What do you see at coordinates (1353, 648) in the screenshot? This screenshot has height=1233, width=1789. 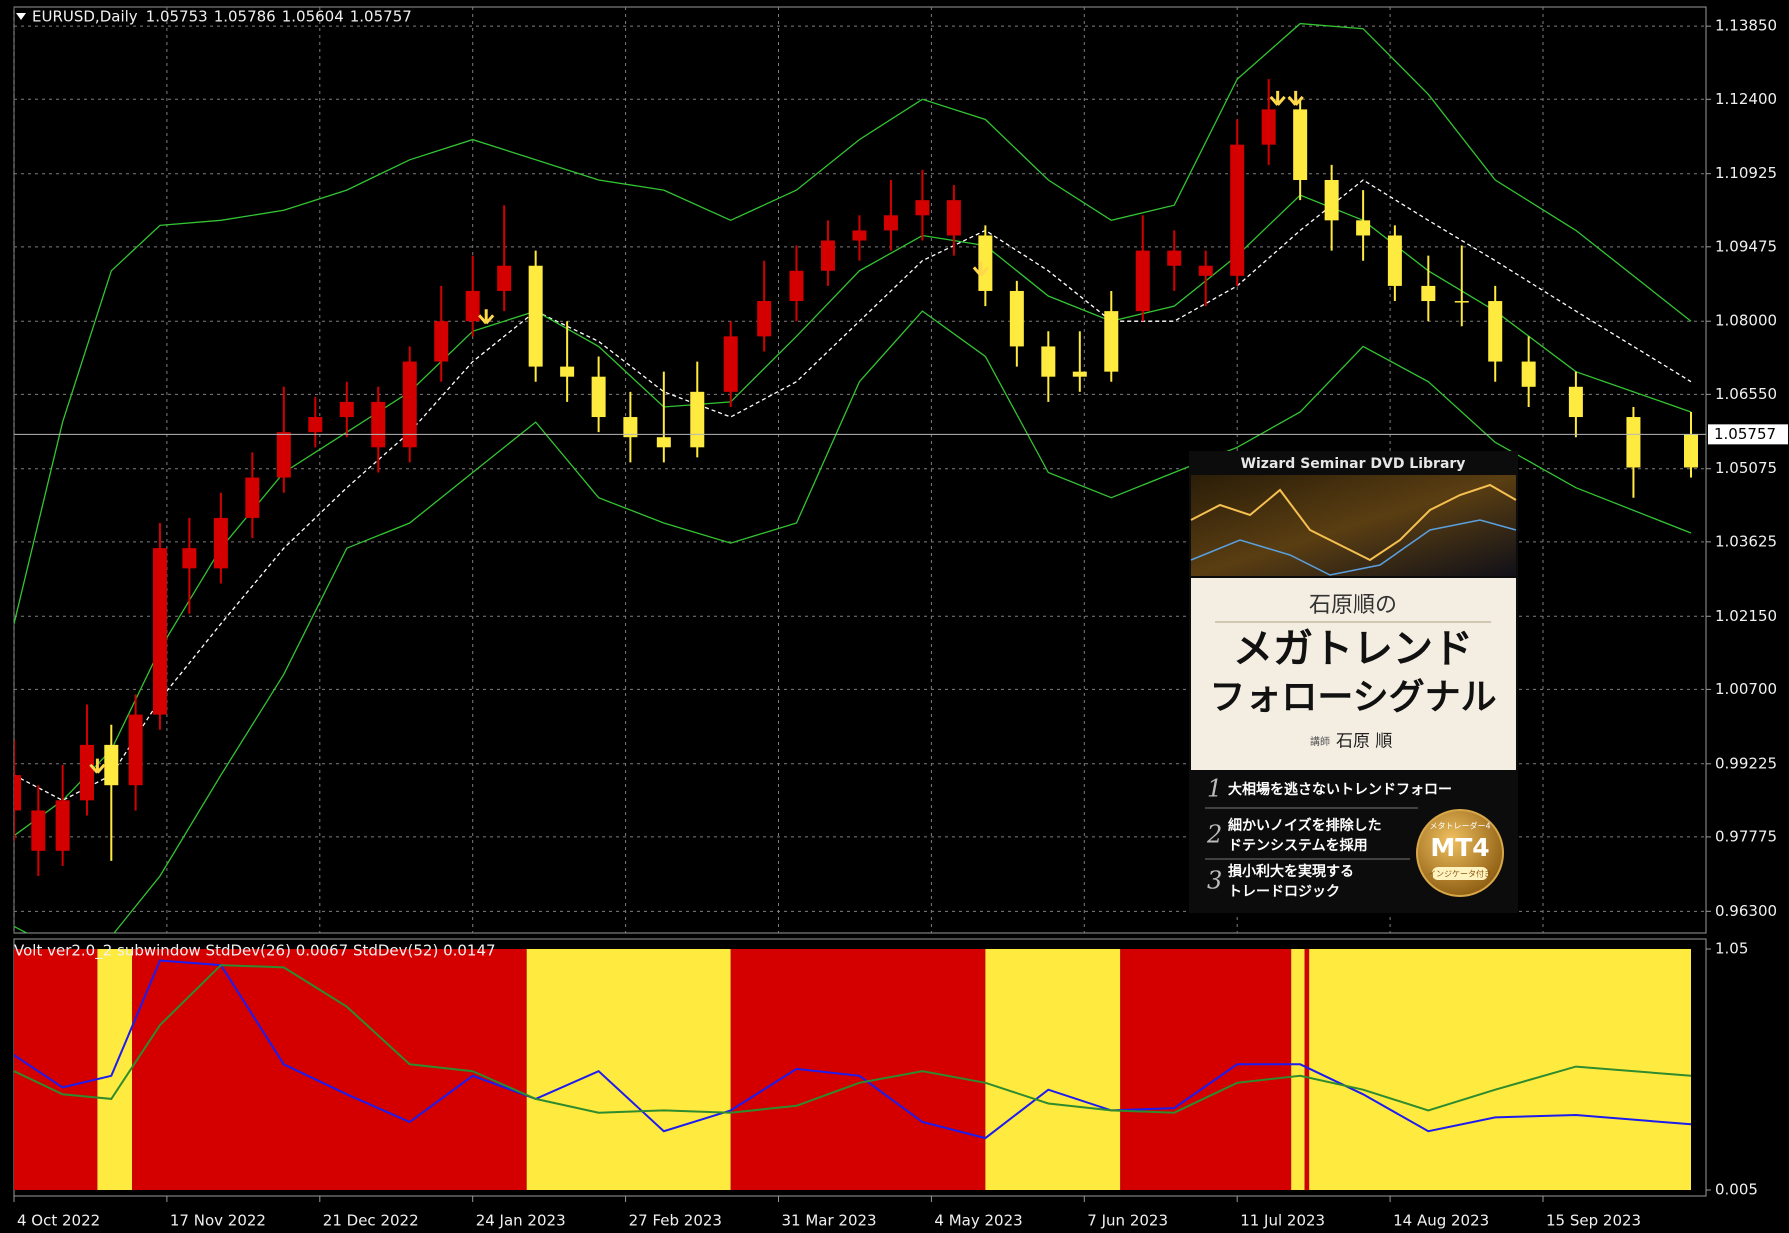 I see `ad-title: メガトレンド` at bounding box center [1353, 648].